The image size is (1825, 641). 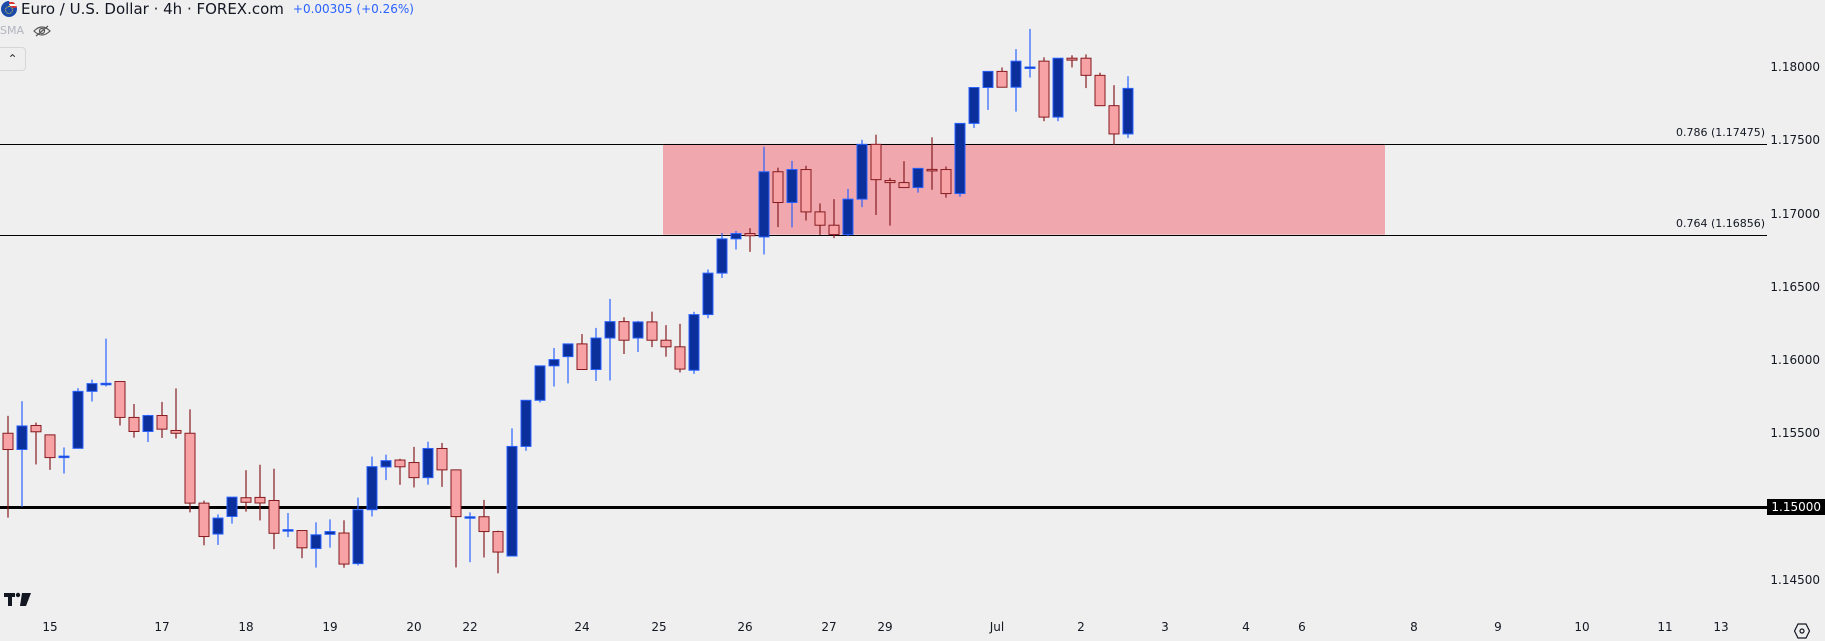 I want to click on sma-indicator-label: SMA, so click(x=12, y=30).